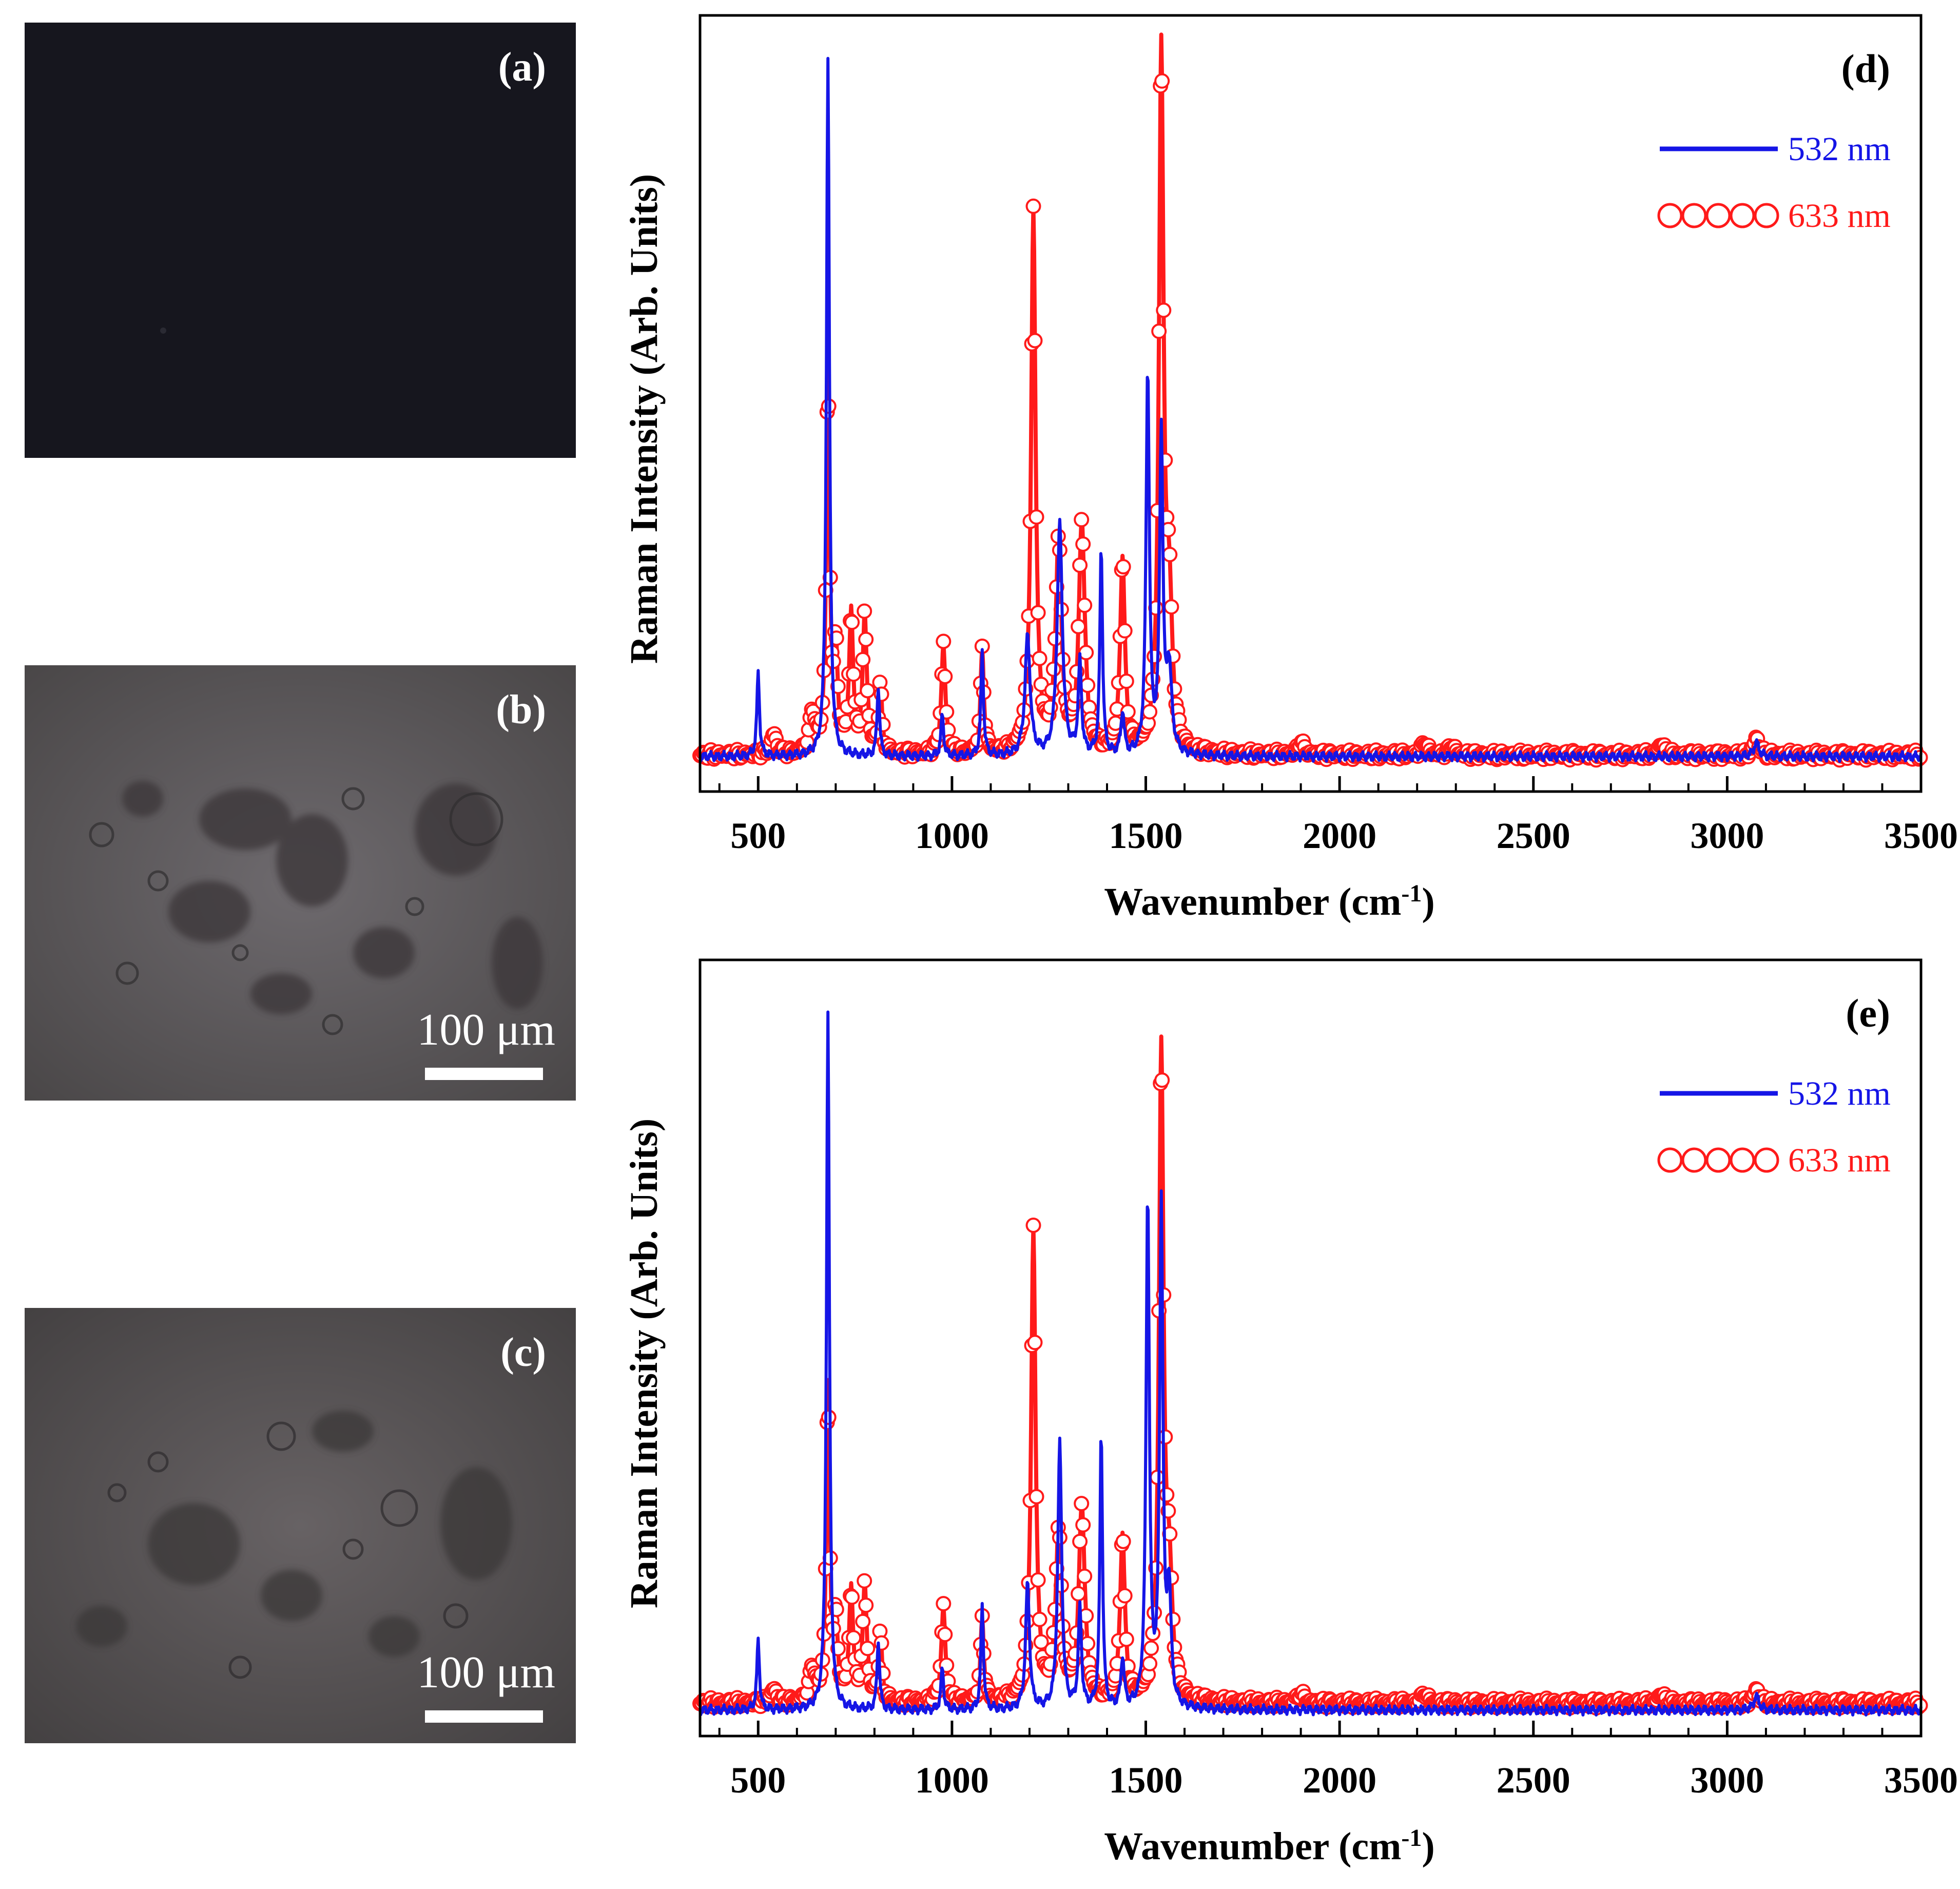  Describe the element at coordinates (1412, 1838) in the screenshot. I see `x-axis-title-sup-e: -1` at that location.